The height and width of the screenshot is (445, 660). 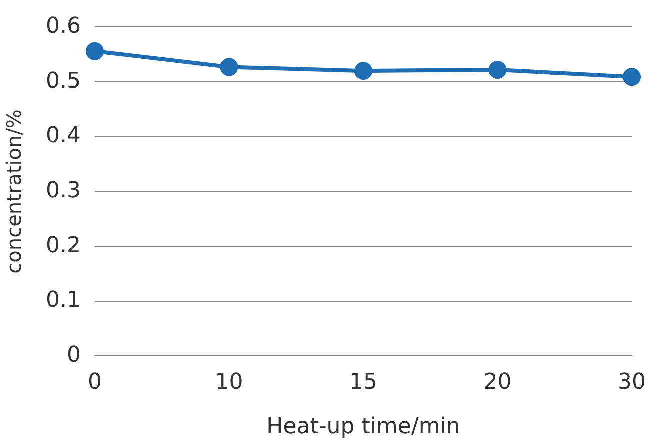 What do you see at coordinates (63, 191) in the screenshot?
I see `y-tick-label: 0.3` at bounding box center [63, 191].